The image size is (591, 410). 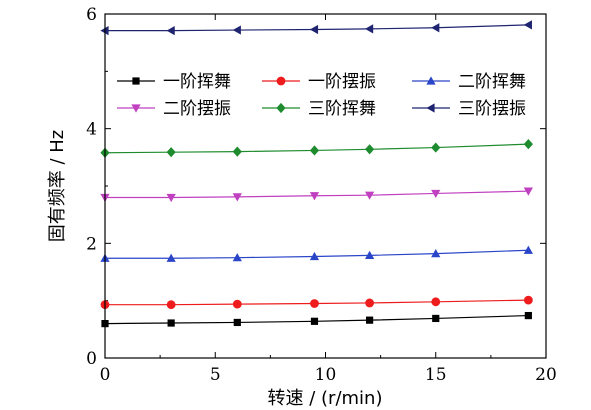 I want to click on legend-item-2: 一阶摆振, so click(x=319, y=82).